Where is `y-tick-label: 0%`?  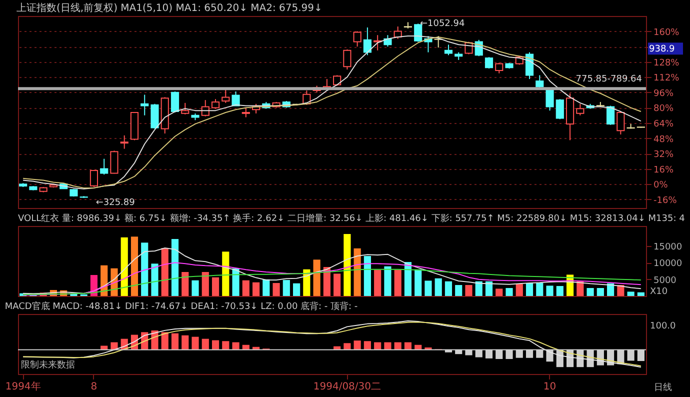
y-tick-label: 0% is located at coordinates (661, 185).